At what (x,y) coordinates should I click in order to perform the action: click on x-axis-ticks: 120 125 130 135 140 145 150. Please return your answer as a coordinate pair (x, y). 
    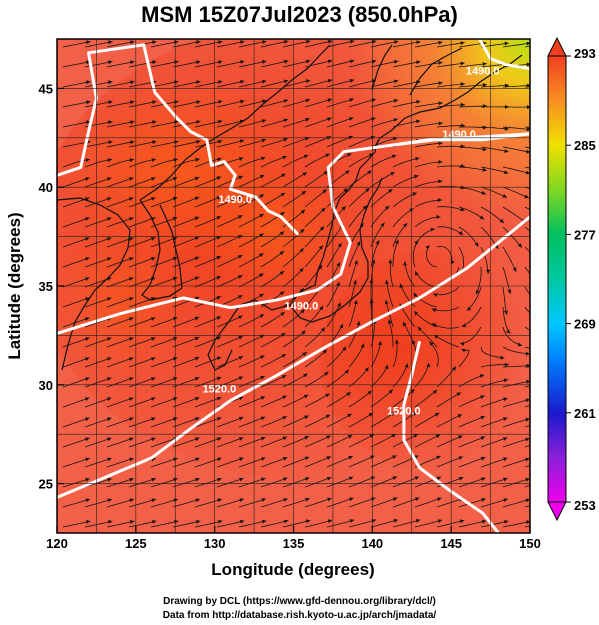
    Looking at the image, I should click on (293, 538).